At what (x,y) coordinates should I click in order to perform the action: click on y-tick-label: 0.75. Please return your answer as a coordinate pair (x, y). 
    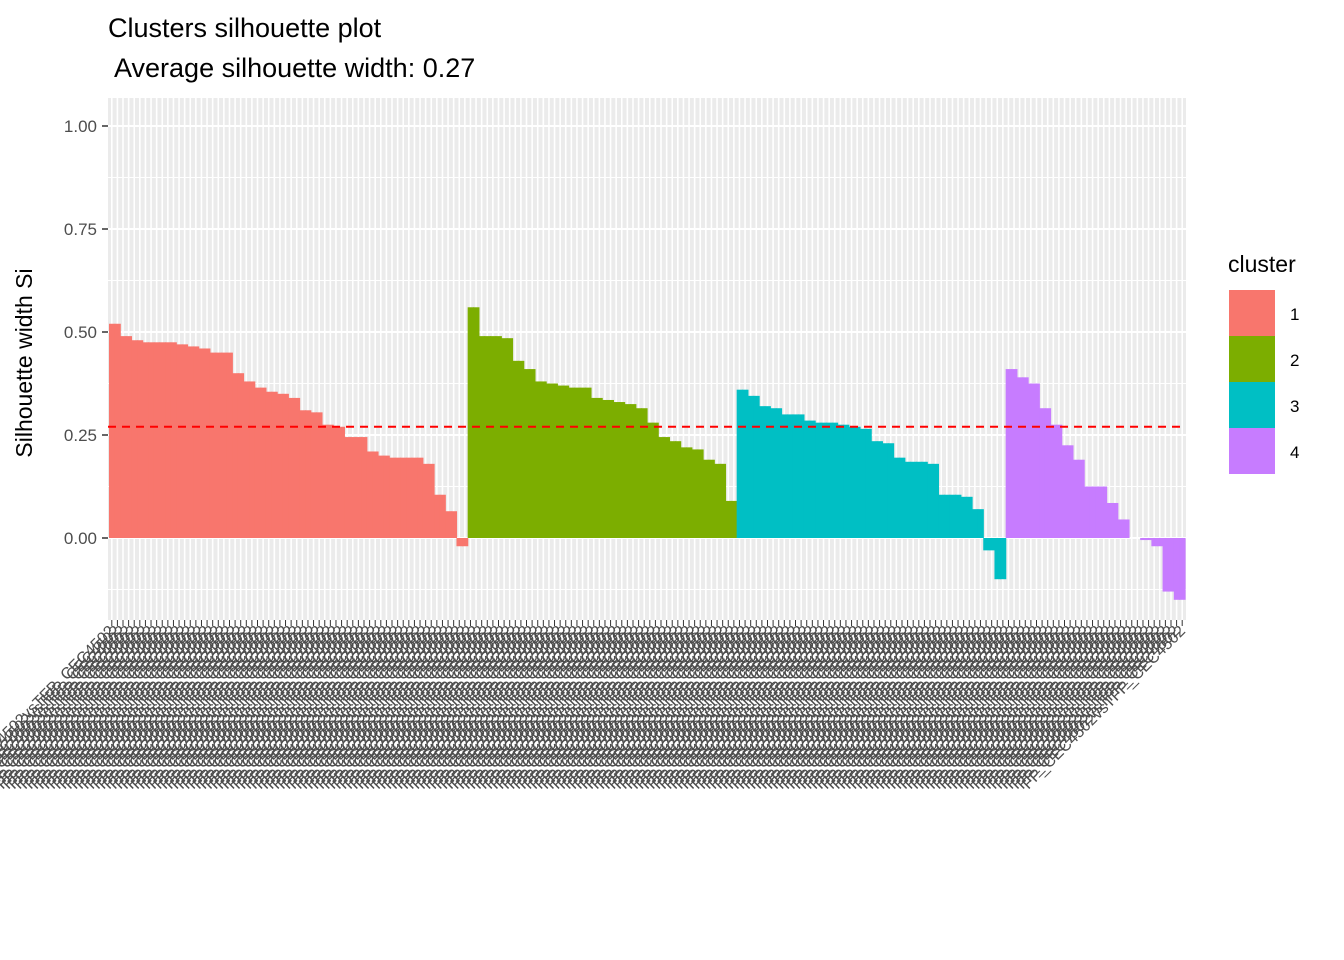
    Looking at the image, I should click on (80, 229).